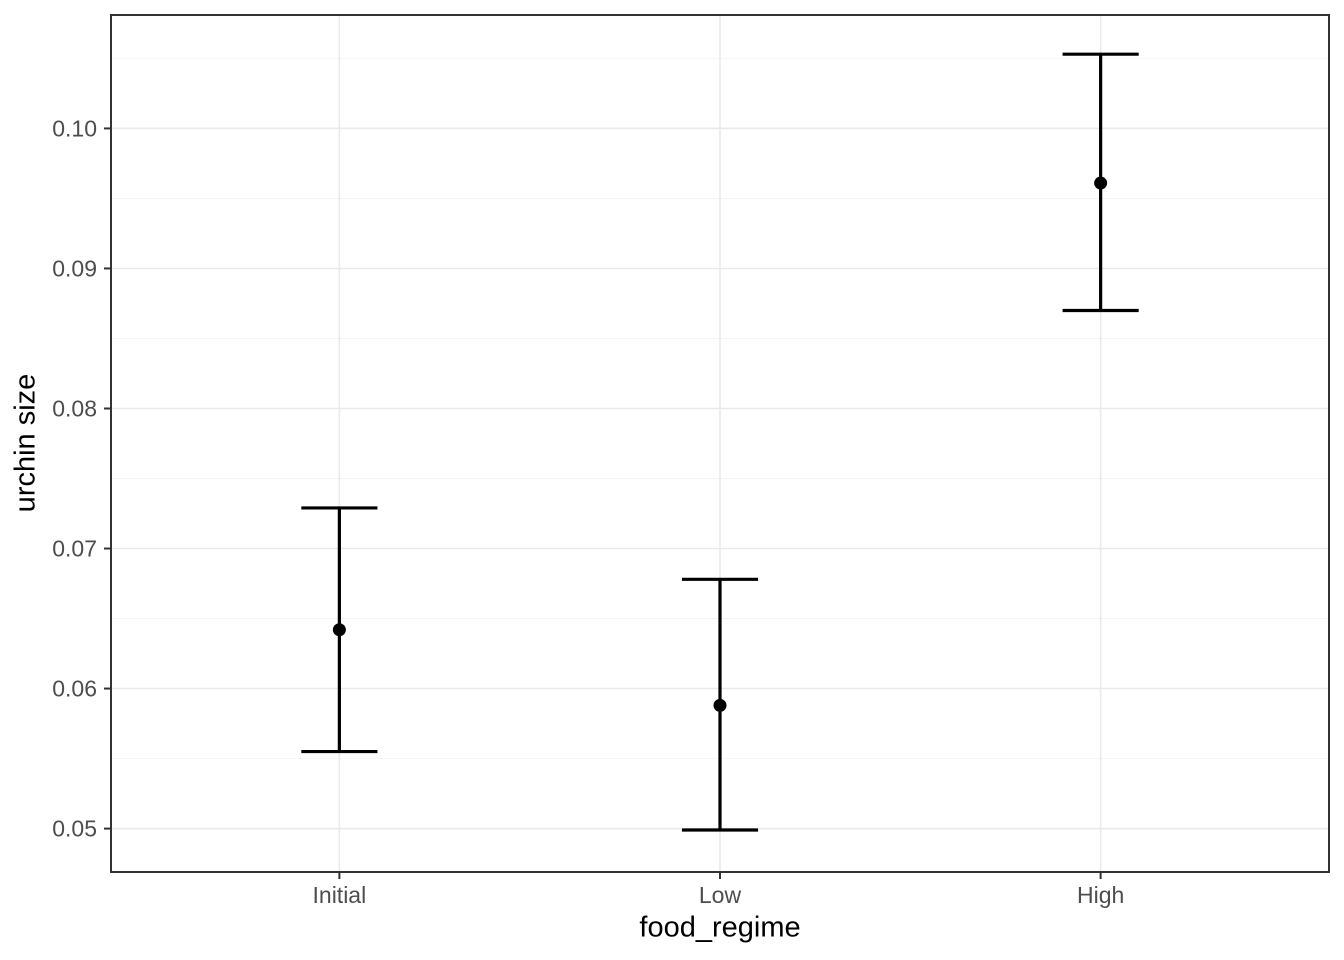 The image size is (1344, 960). What do you see at coordinates (74, 549) in the screenshot?
I see `y-tick-label: 0.07` at bounding box center [74, 549].